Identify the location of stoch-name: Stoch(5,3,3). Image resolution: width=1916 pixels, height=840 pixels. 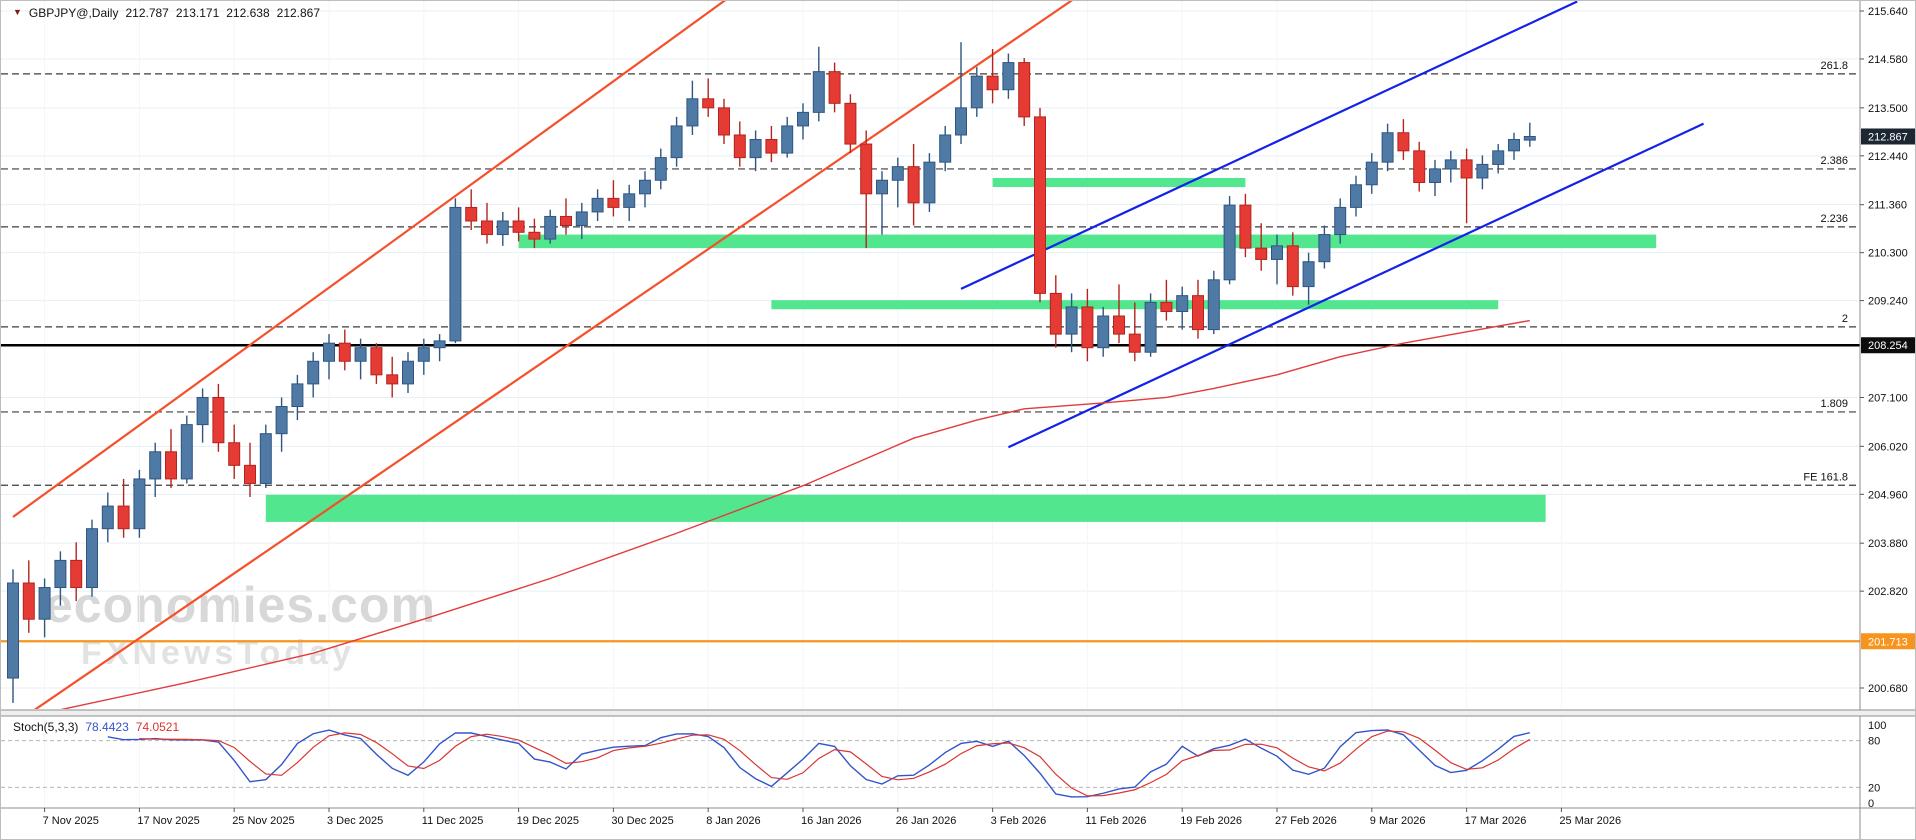
(46, 727).